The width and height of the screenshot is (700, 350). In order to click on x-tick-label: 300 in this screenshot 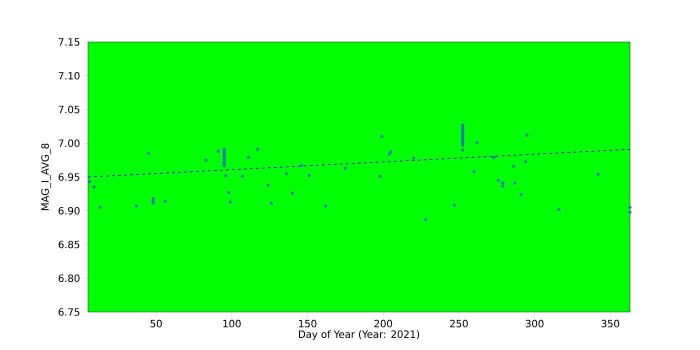, I will do `click(535, 324)`.